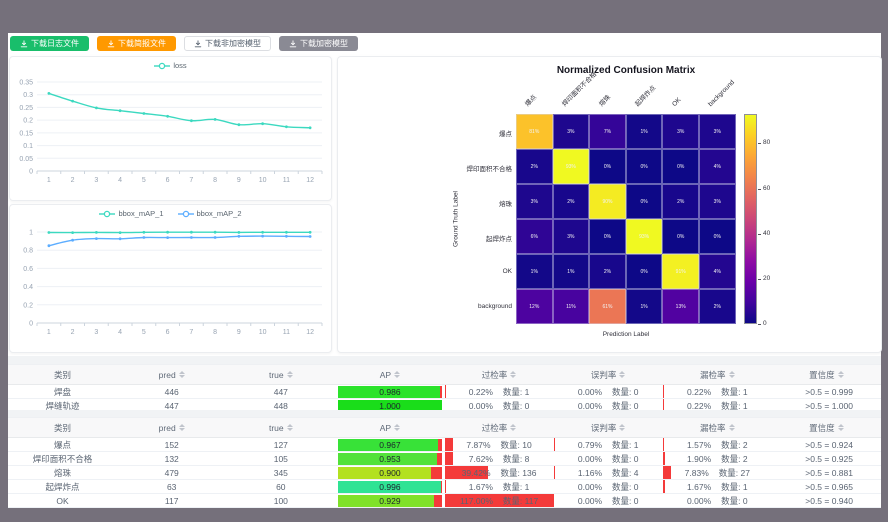 This screenshot has width=888, height=522. What do you see at coordinates (499, 405) in the screenshot?
I see `over-detection-cell: 0.00% 数量: 0` at bounding box center [499, 405].